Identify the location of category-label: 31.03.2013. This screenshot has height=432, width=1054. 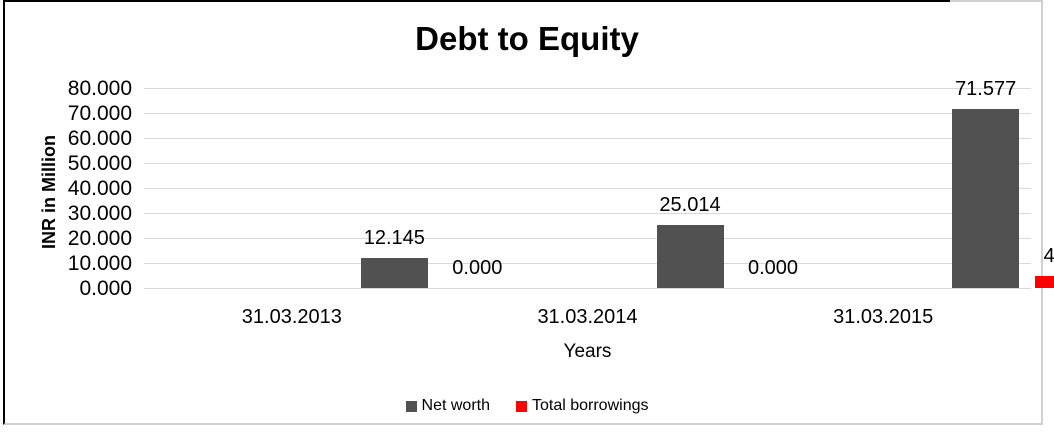
(291, 317).